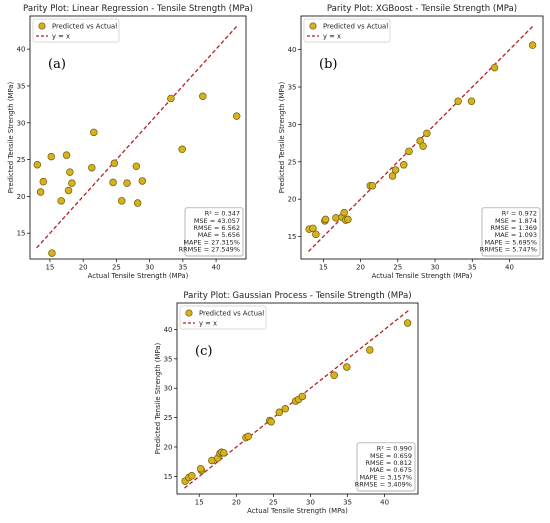  I want to click on chart-3-xtick-label-2: 20, so click(236, 503).